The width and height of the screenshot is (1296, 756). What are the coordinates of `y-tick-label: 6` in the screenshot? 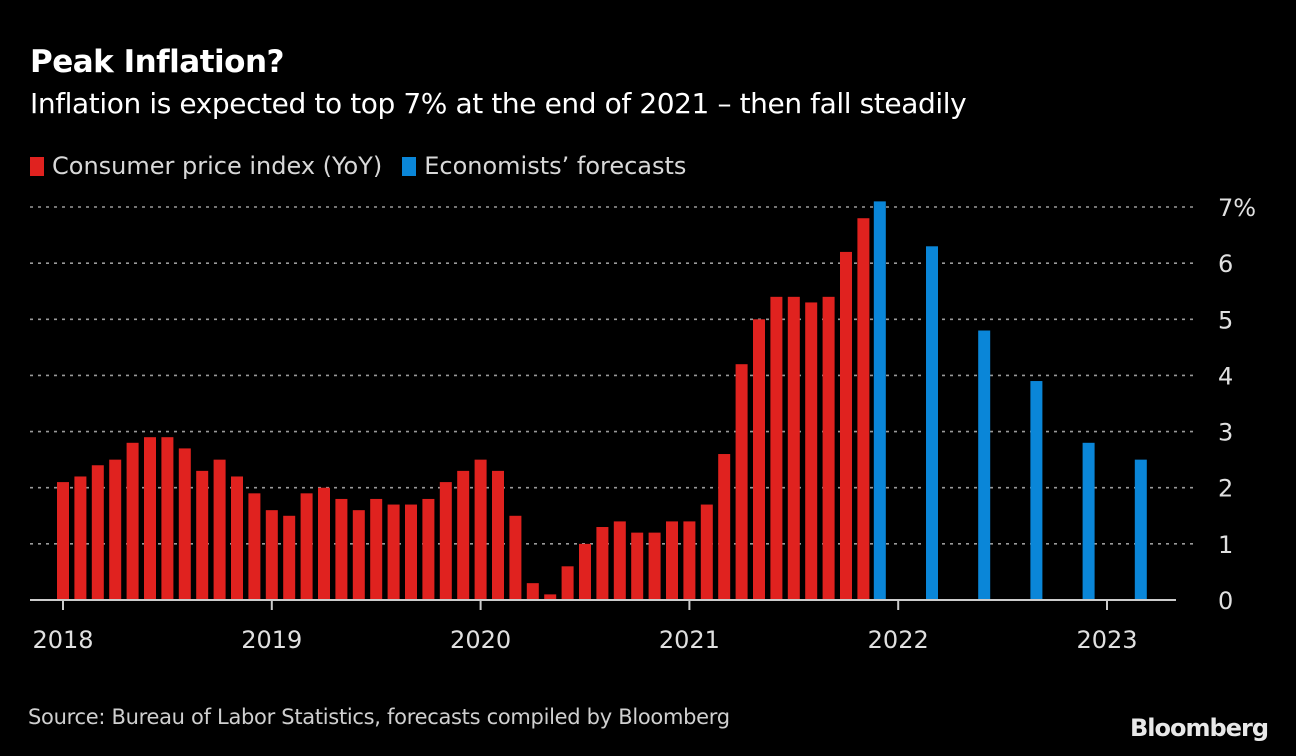 It's located at (1225, 264).